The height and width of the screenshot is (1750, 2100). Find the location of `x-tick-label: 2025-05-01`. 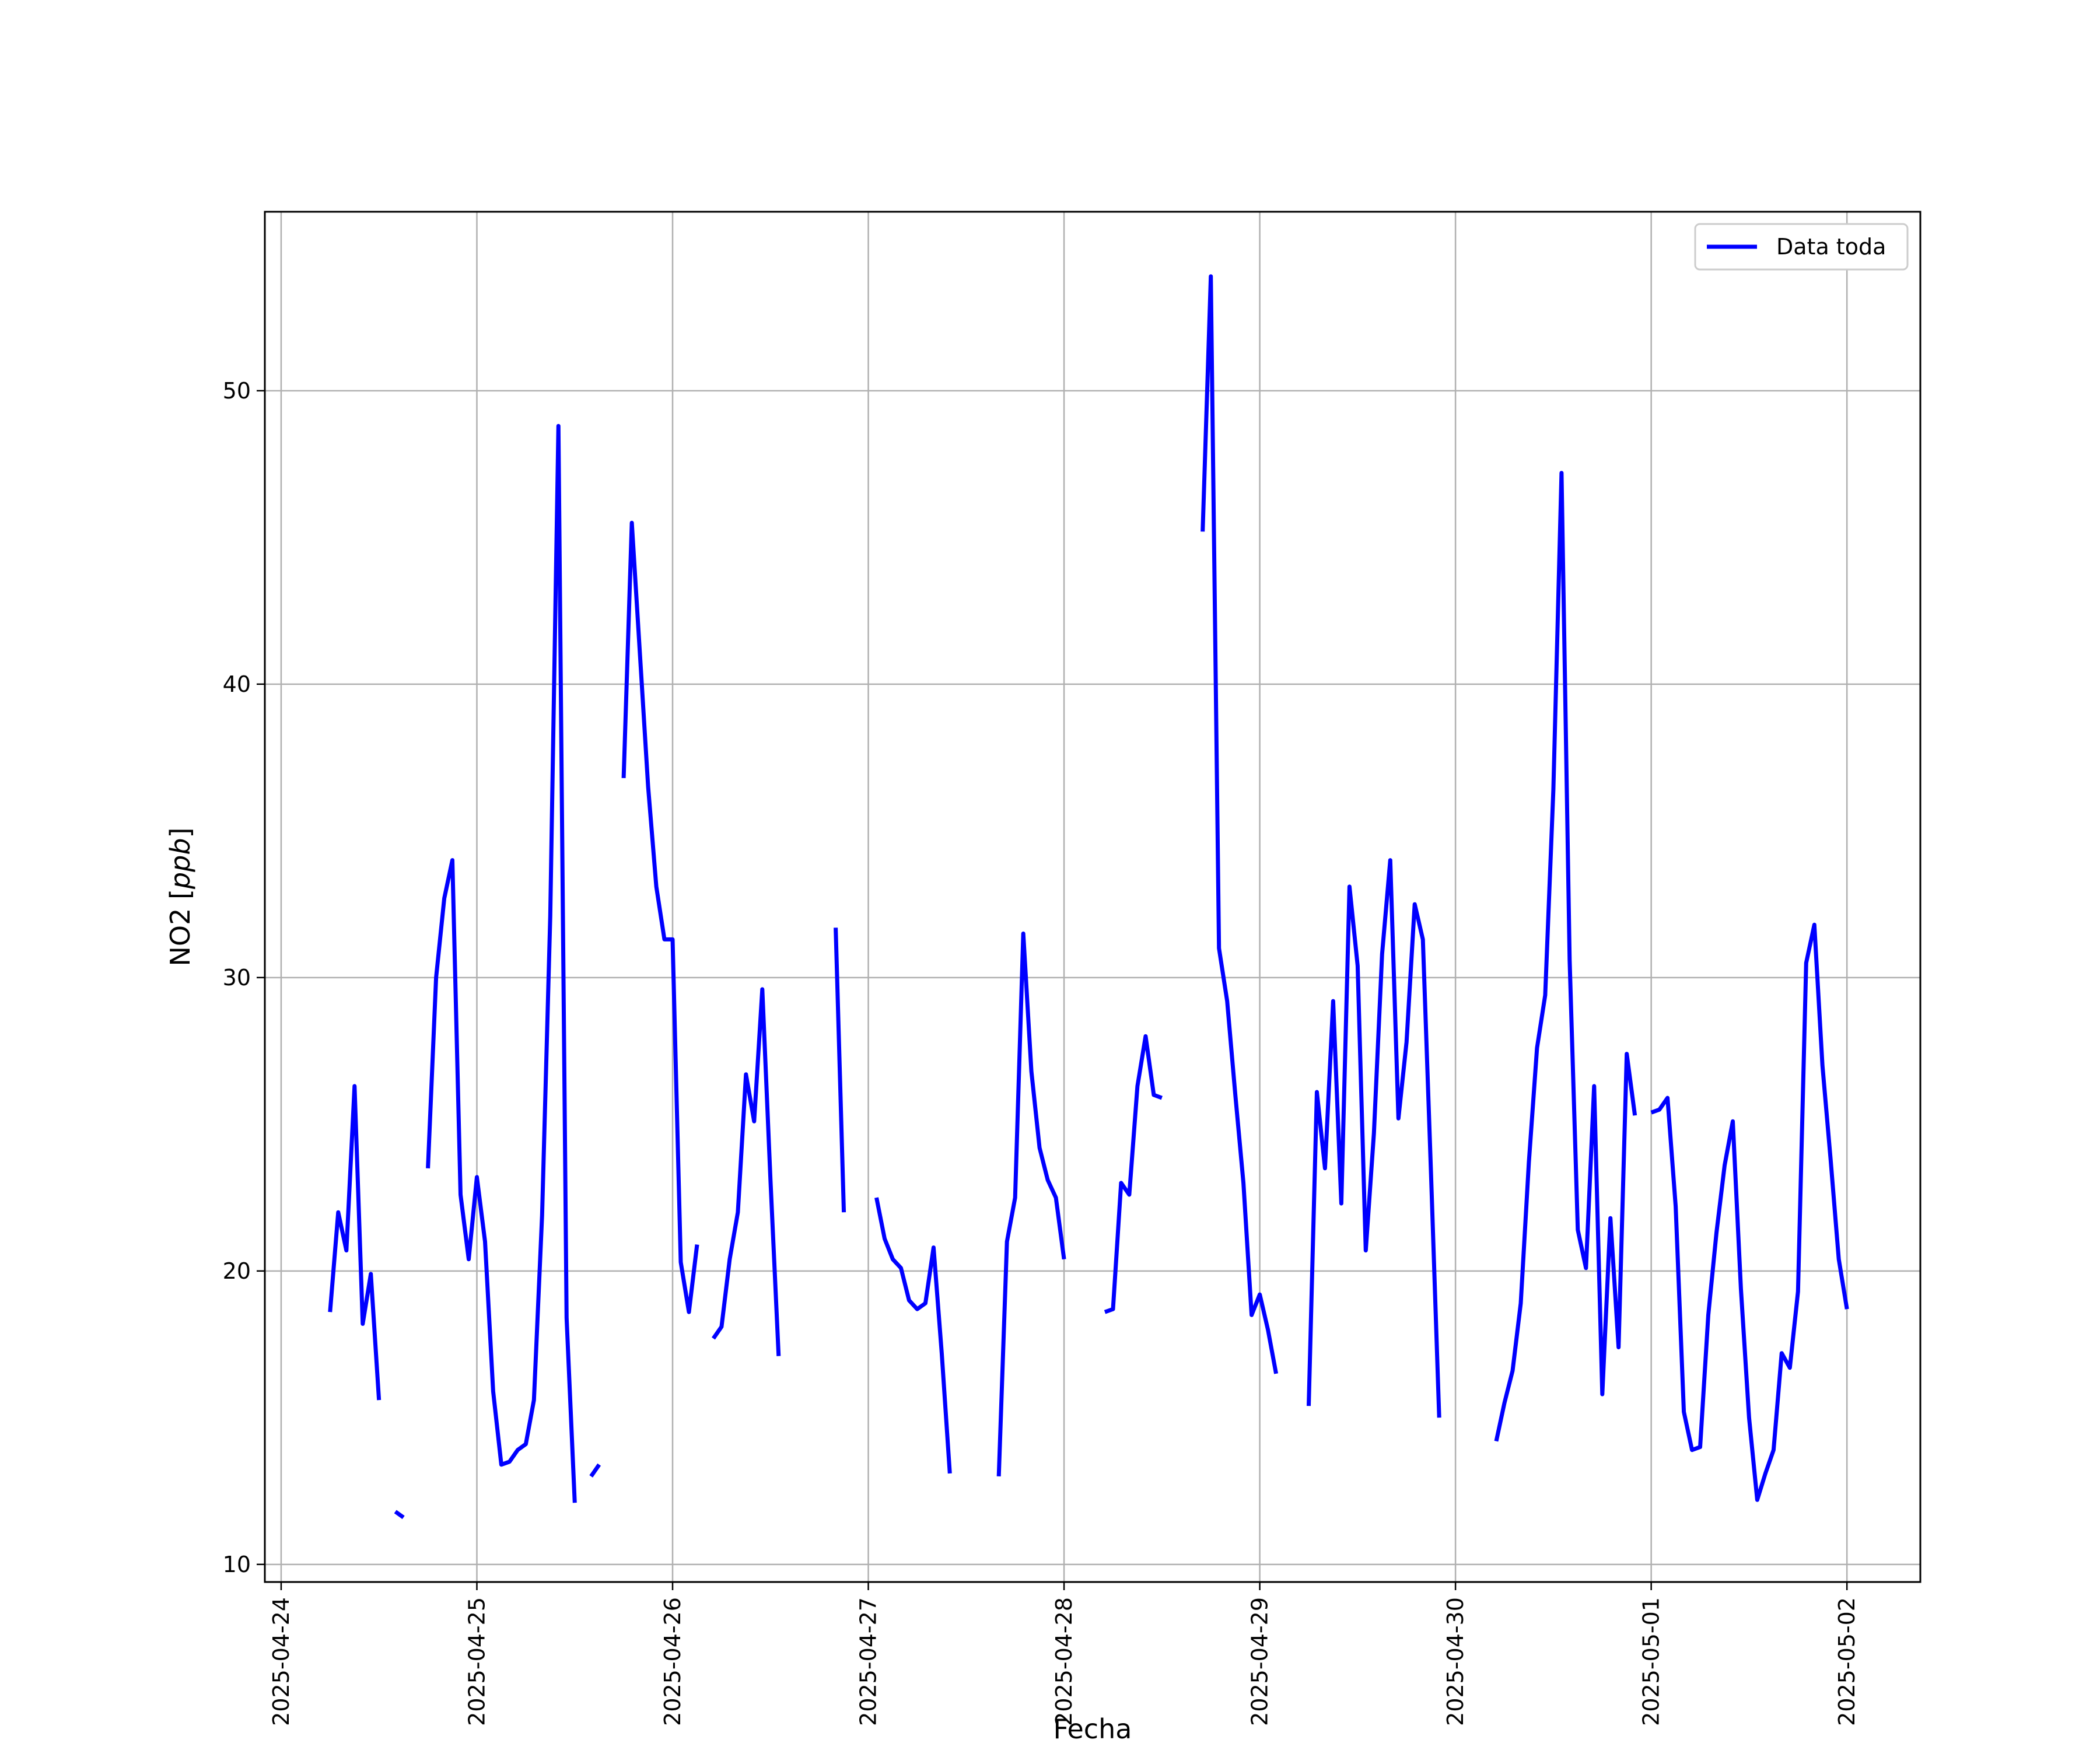

x-tick-label: 2025-05-01 is located at coordinates (1651, 1661).